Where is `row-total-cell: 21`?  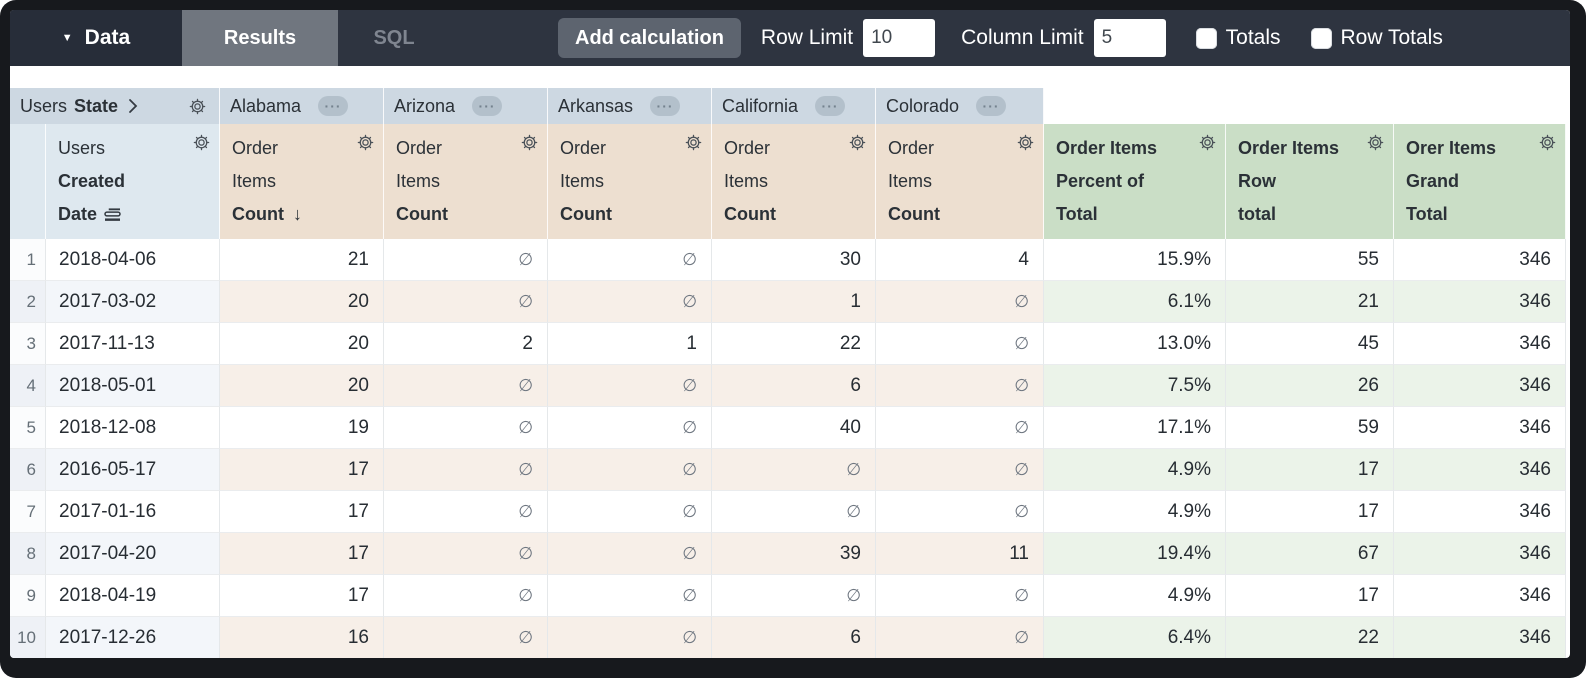
row-total-cell: 21 is located at coordinates (1310, 302).